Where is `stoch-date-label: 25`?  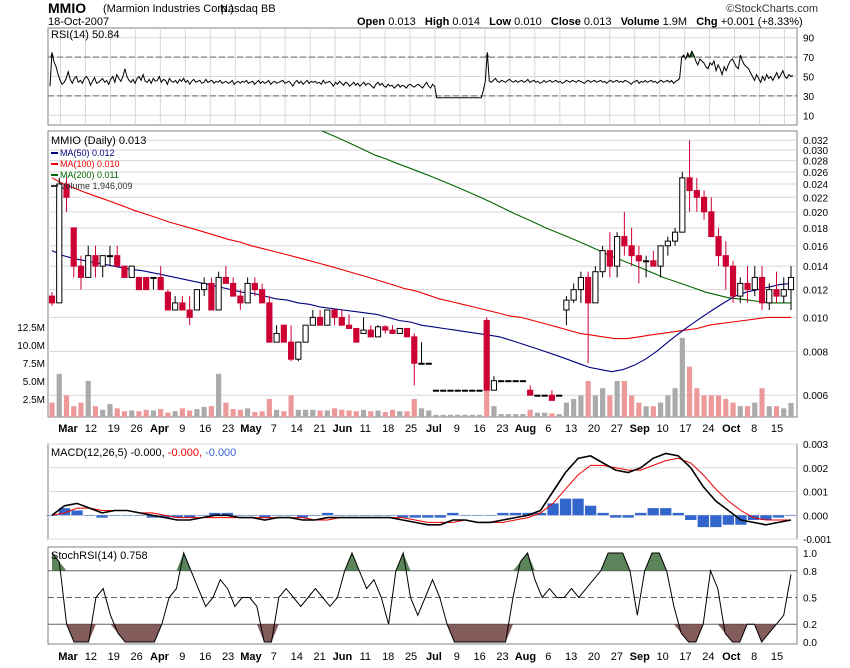 stoch-date-label: 25 is located at coordinates (411, 657).